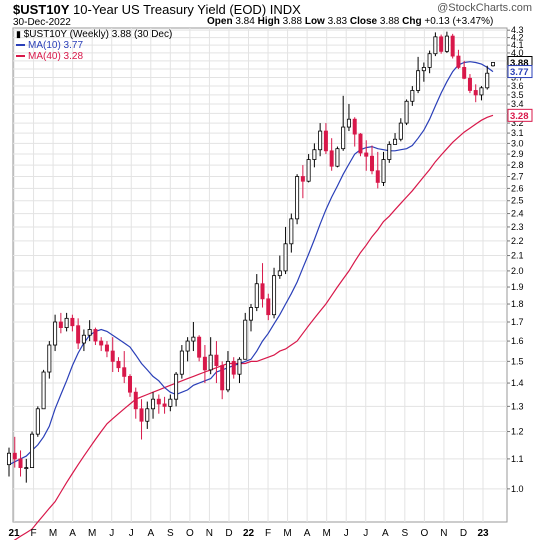 The height and width of the screenshot is (540, 540). What do you see at coordinates (56, 56) in the screenshot?
I see `legend-ma40-label: MA(40) 3.28` at bounding box center [56, 56].